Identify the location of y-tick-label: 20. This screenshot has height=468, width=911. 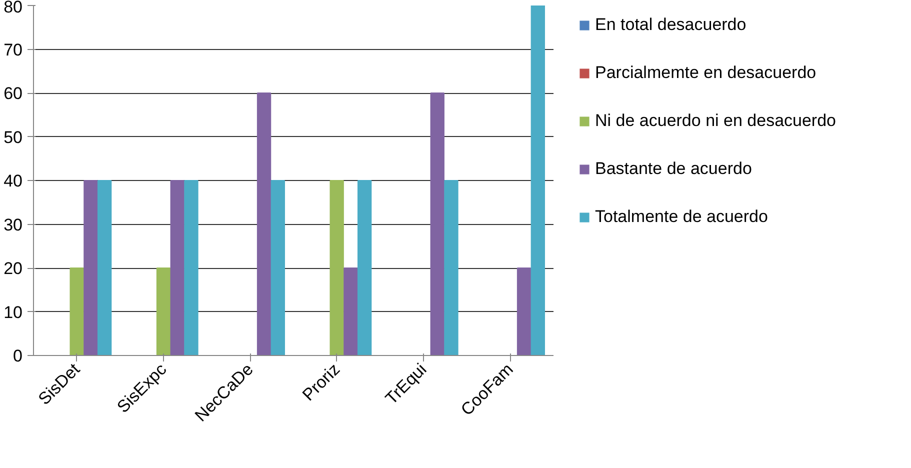
(13, 268).